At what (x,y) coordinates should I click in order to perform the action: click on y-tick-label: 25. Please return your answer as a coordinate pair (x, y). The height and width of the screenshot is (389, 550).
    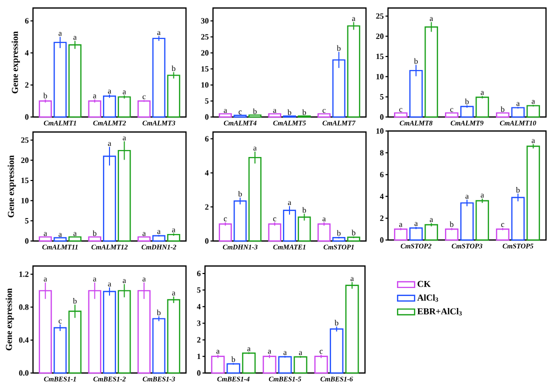
    Looking at the image, I should click on (380, 16).